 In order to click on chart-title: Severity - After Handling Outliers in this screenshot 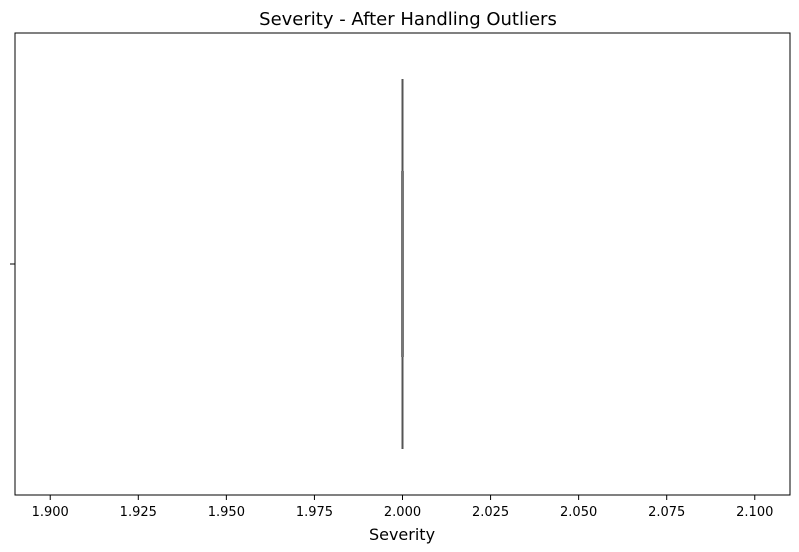, I will do `click(408, 19)`.